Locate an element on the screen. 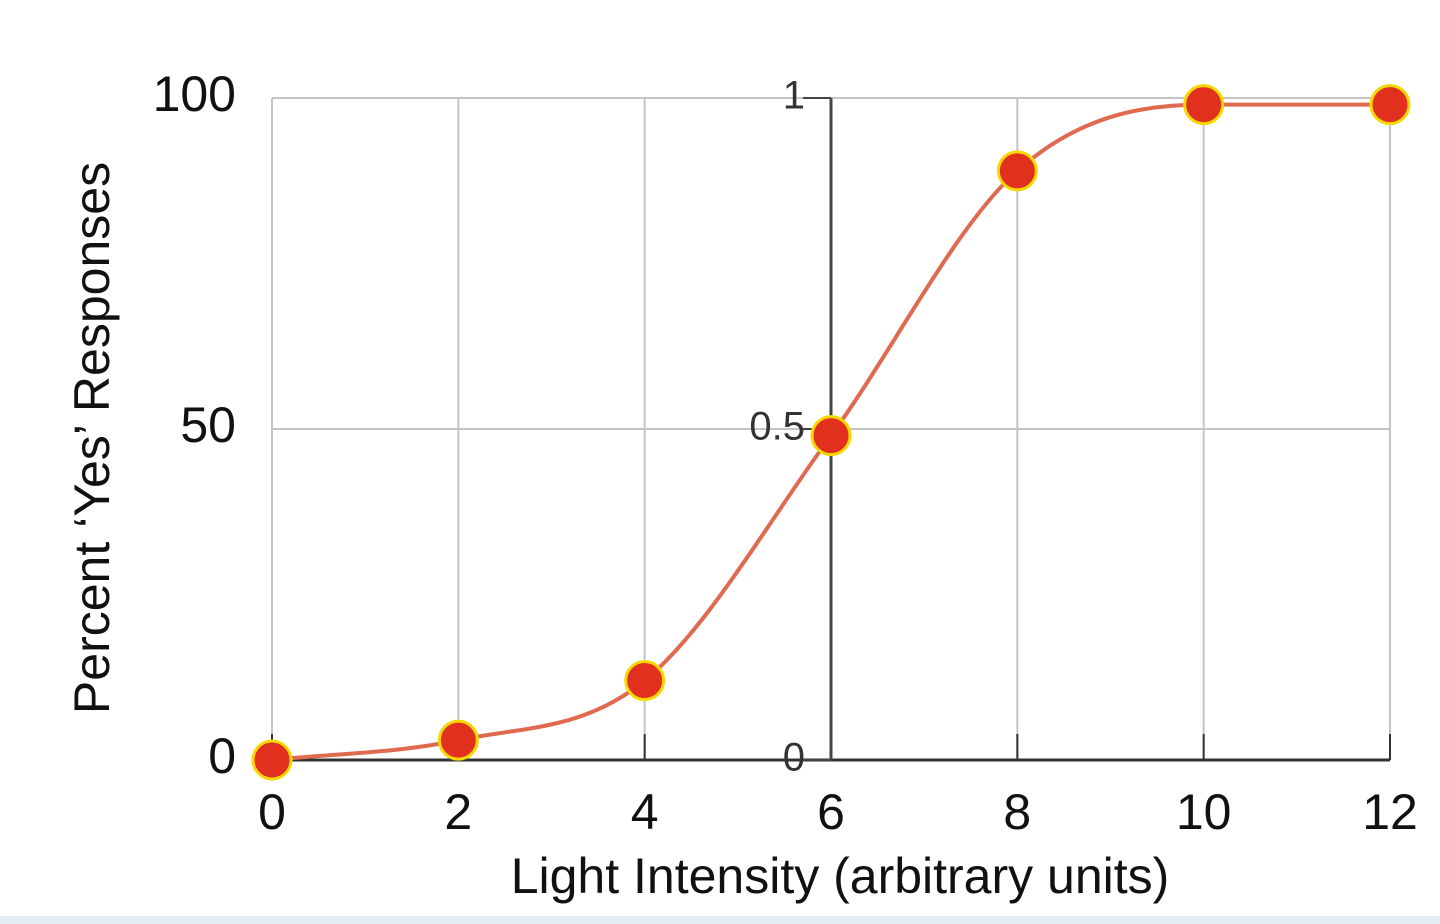 This screenshot has width=1440, height=924. x-tick-label: 6 is located at coordinates (831, 812).